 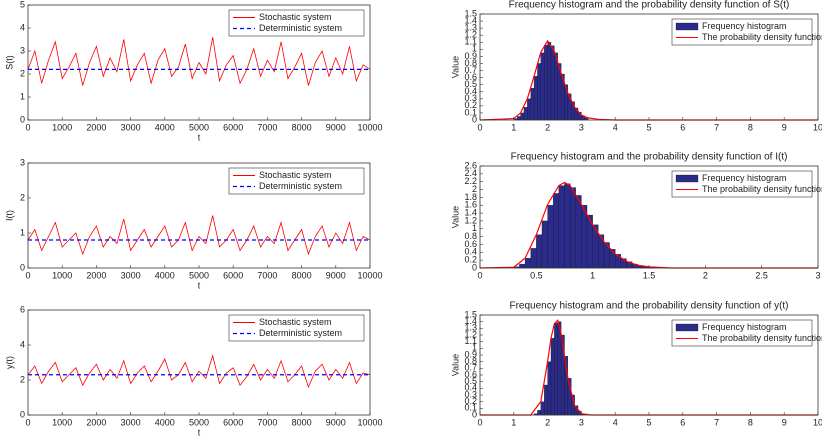 What do you see at coordinates (470, 361) in the screenshot?
I see `y-tick-label: 0.8` at bounding box center [470, 361].